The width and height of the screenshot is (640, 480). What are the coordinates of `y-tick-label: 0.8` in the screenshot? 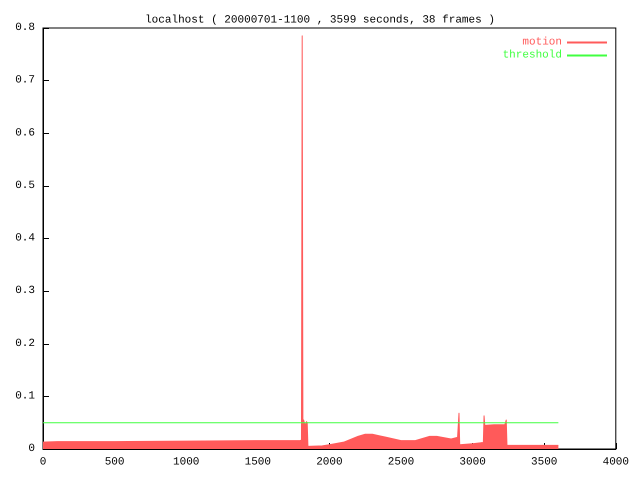 It's located at (25, 28).